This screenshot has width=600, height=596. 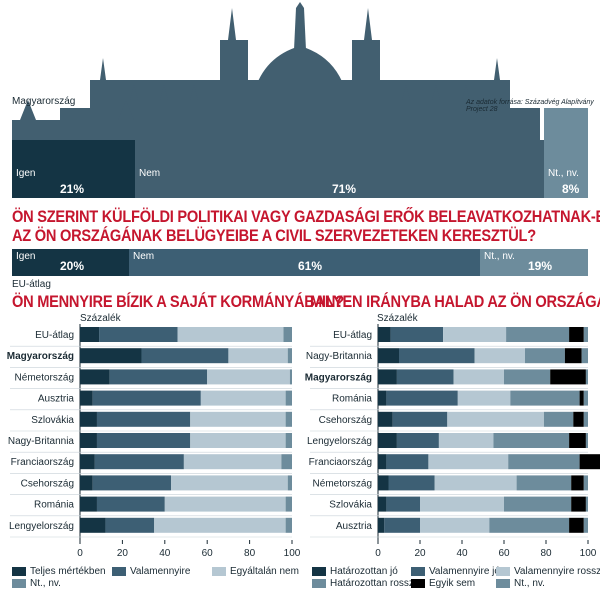 I want to click on x-tick-label: 20, so click(x=420, y=553).